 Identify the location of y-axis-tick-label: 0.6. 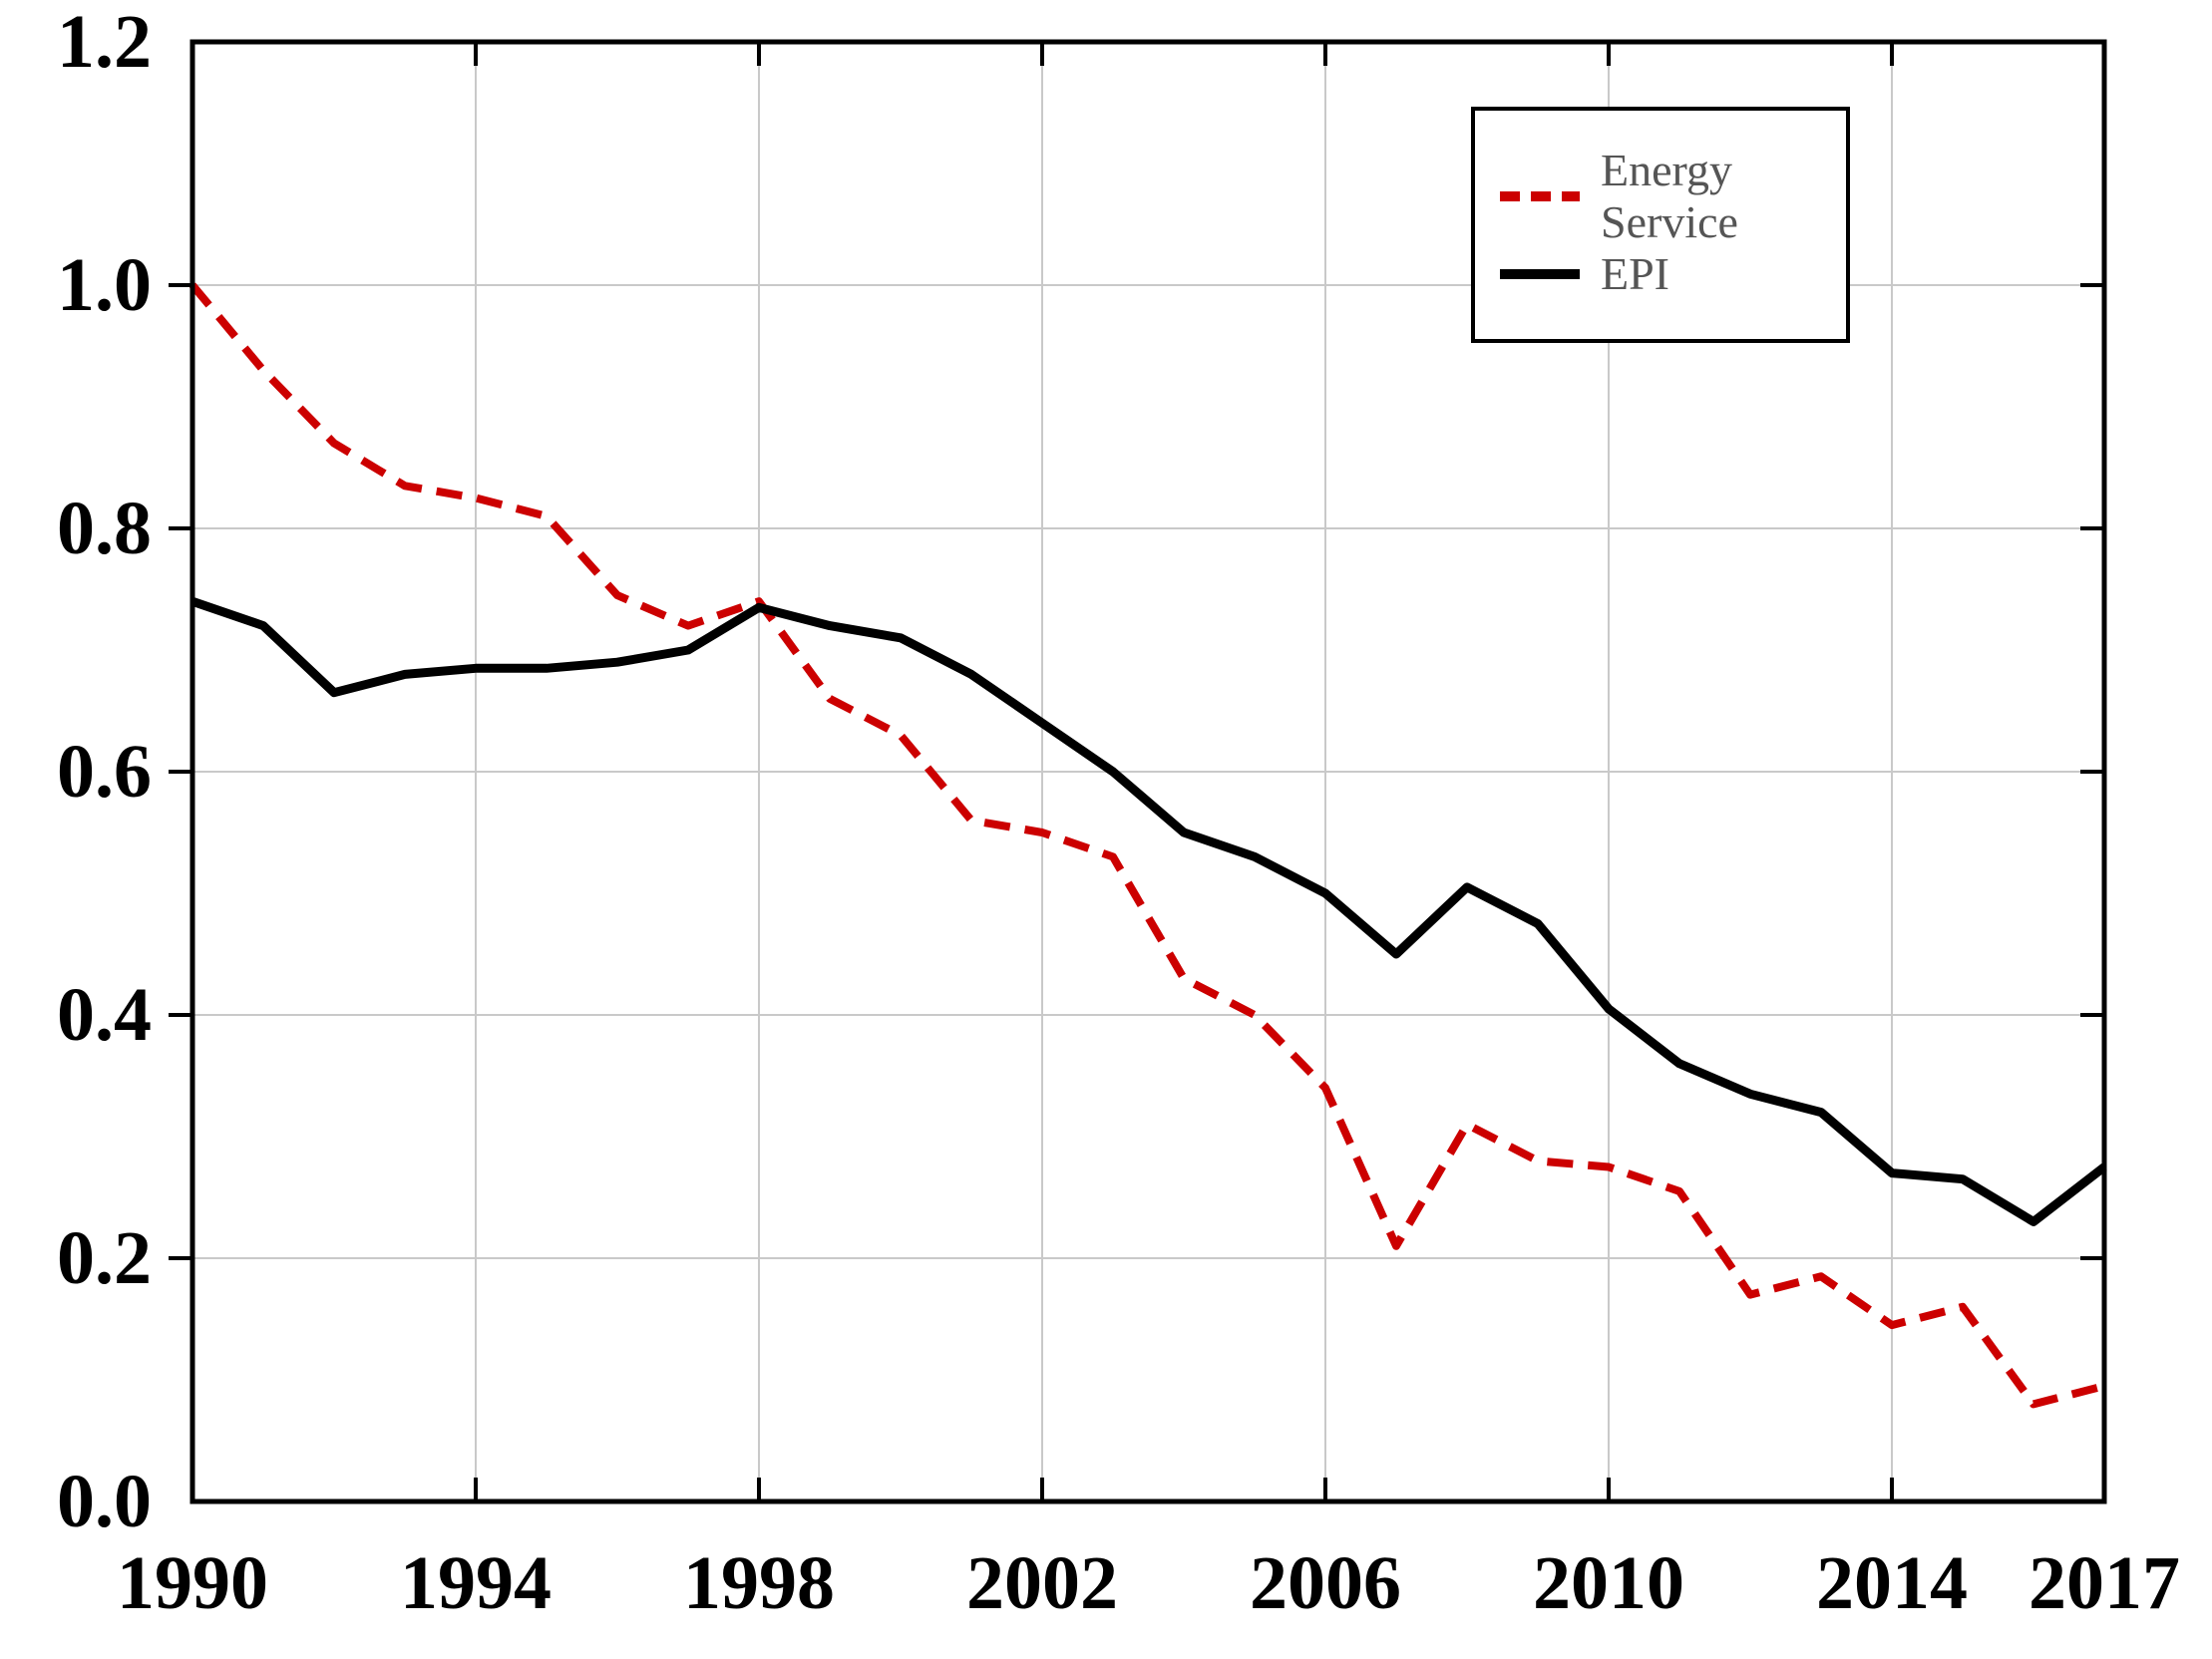
(104, 772).